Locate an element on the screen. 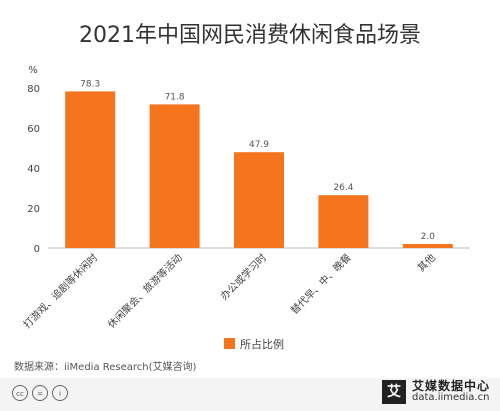  category-label: 打游戏、追剧等休闲时 is located at coordinates (60, 291).